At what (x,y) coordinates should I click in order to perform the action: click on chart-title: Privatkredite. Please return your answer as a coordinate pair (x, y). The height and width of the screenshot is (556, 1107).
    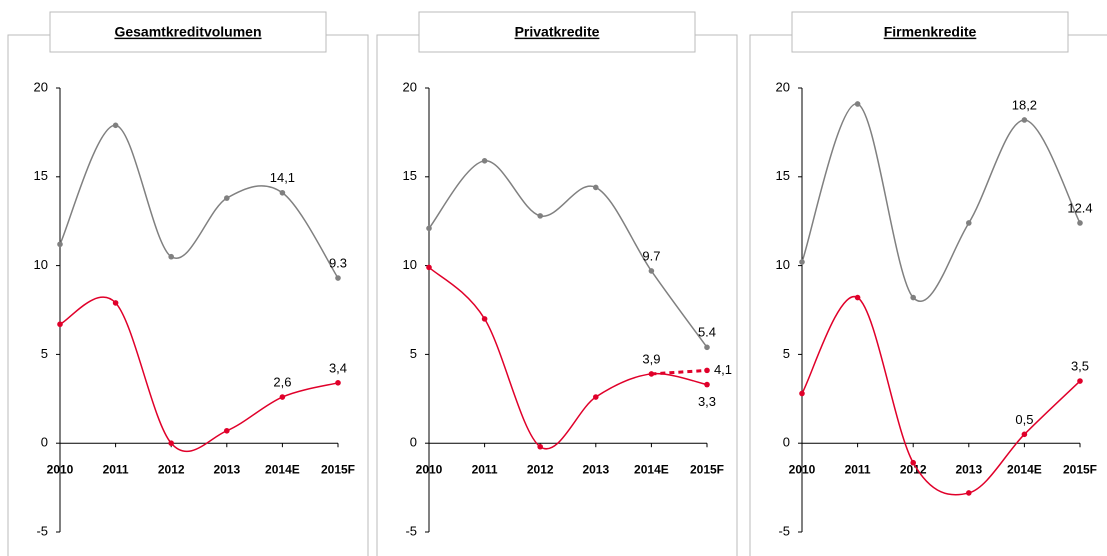
    Looking at the image, I should click on (557, 32).